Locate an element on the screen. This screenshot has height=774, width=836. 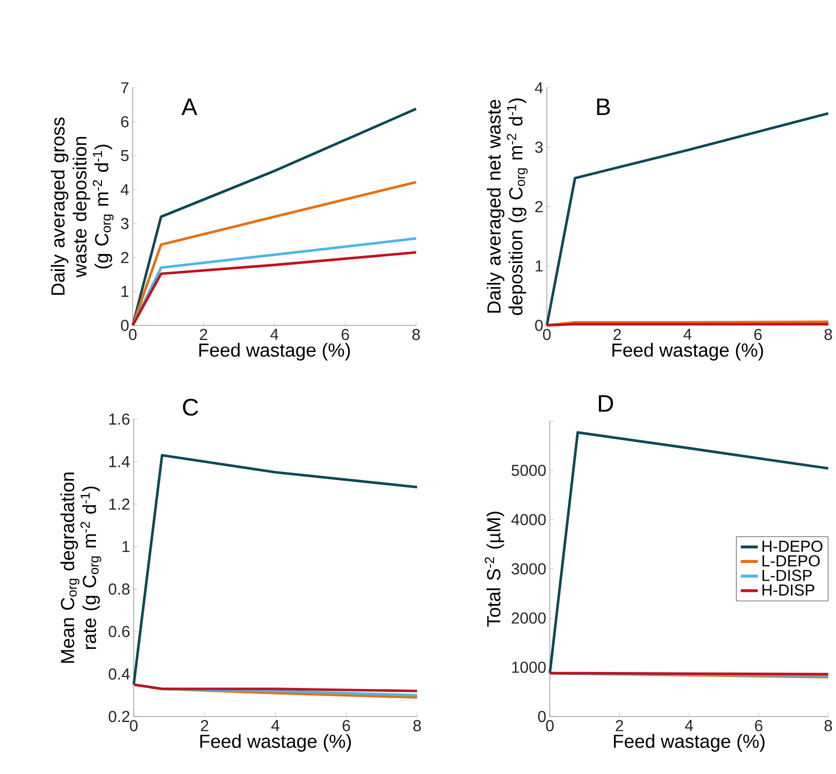
y-tick-label: 0.6 is located at coordinates (119, 631).